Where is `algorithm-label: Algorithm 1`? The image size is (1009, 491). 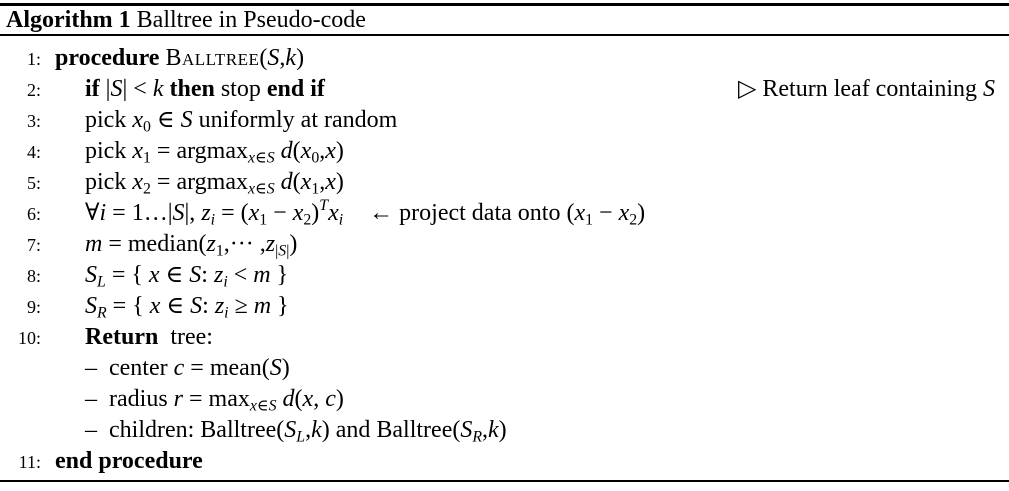 algorithm-label: Algorithm 1 is located at coordinates (68, 20).